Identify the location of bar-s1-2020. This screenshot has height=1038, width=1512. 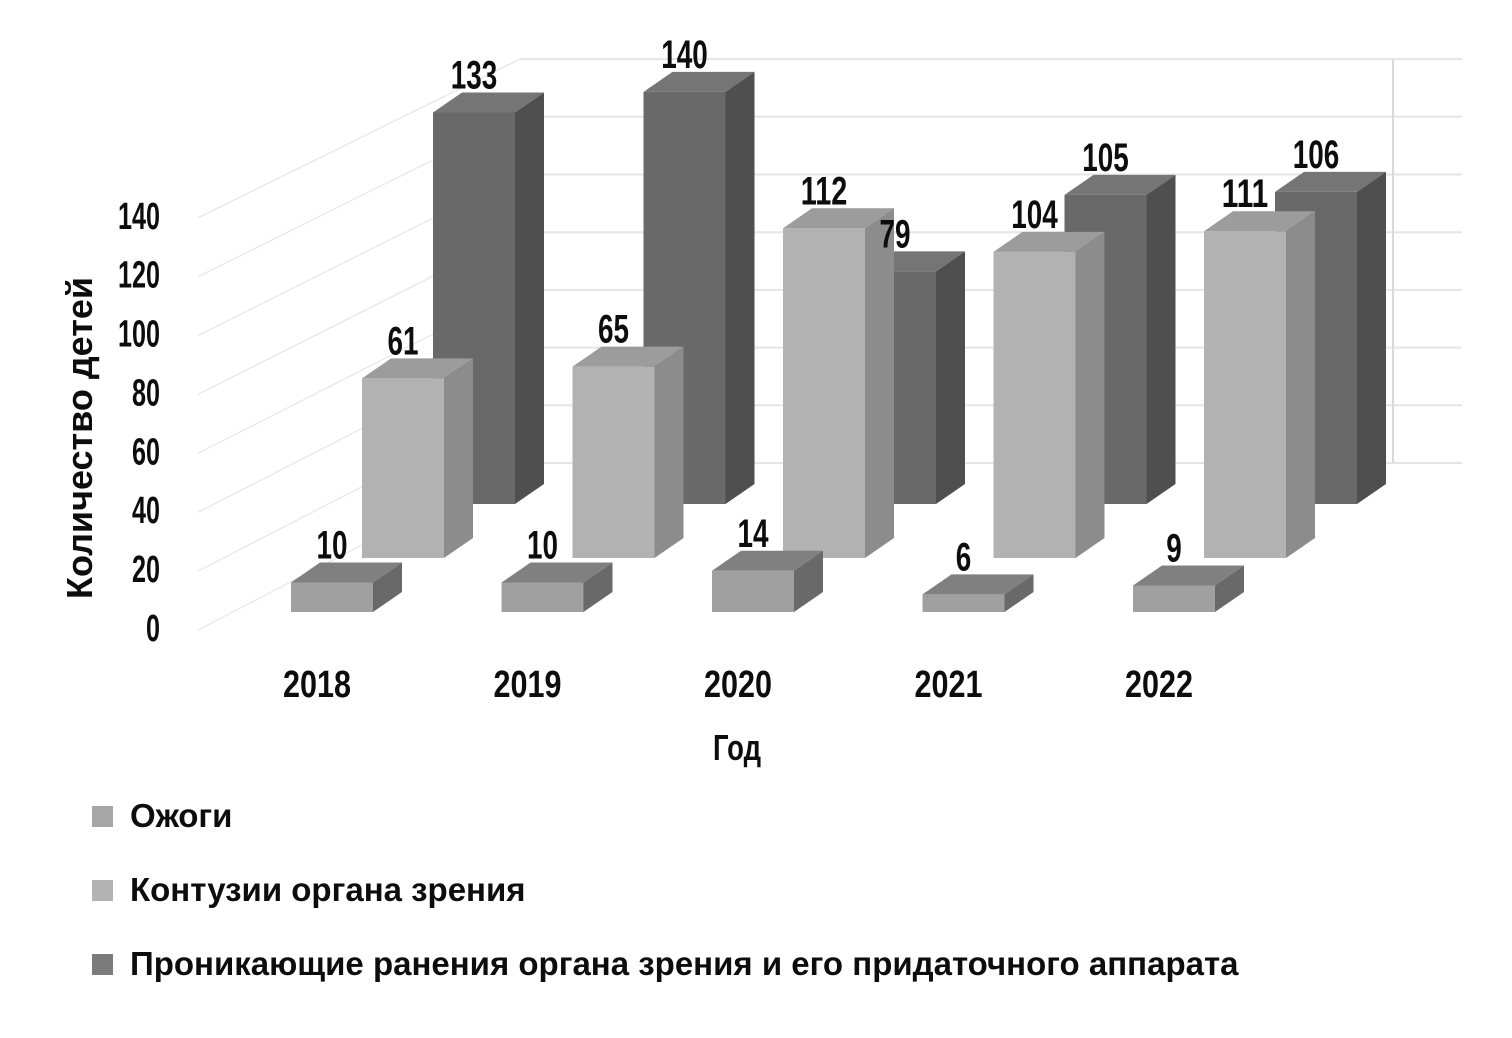
(838, 383).